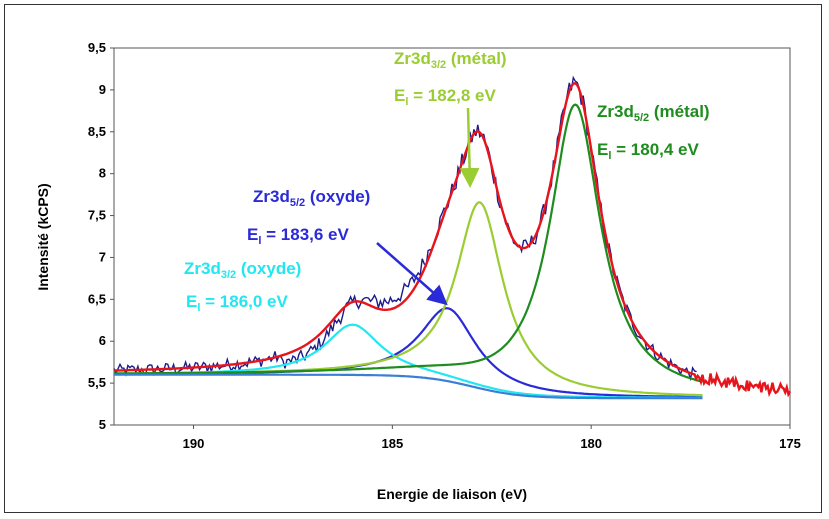 The width and height of the screenshot is (829, 519). I want to click on y-tick-label: 9, so click(102, 89).